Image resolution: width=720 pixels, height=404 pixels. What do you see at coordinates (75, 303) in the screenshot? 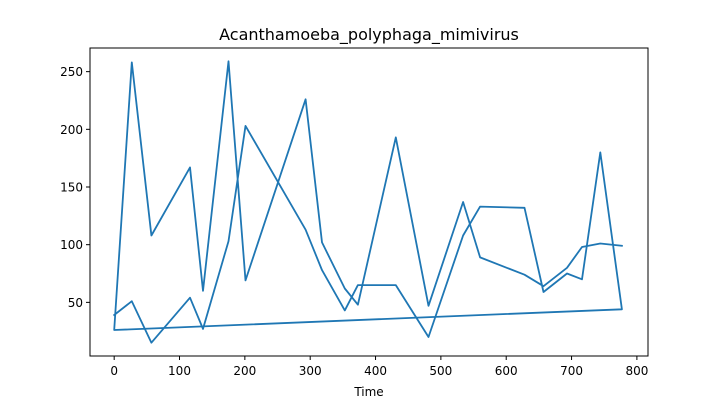
I see `y-tick-label: 50` at bounding box center [75, 303].